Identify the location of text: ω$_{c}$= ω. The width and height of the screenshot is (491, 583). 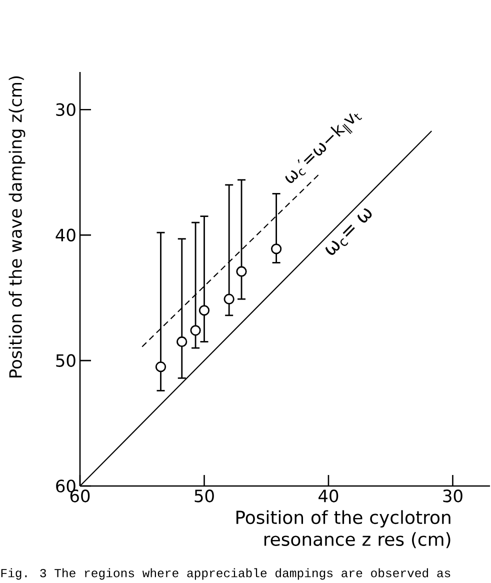
(349, 231).